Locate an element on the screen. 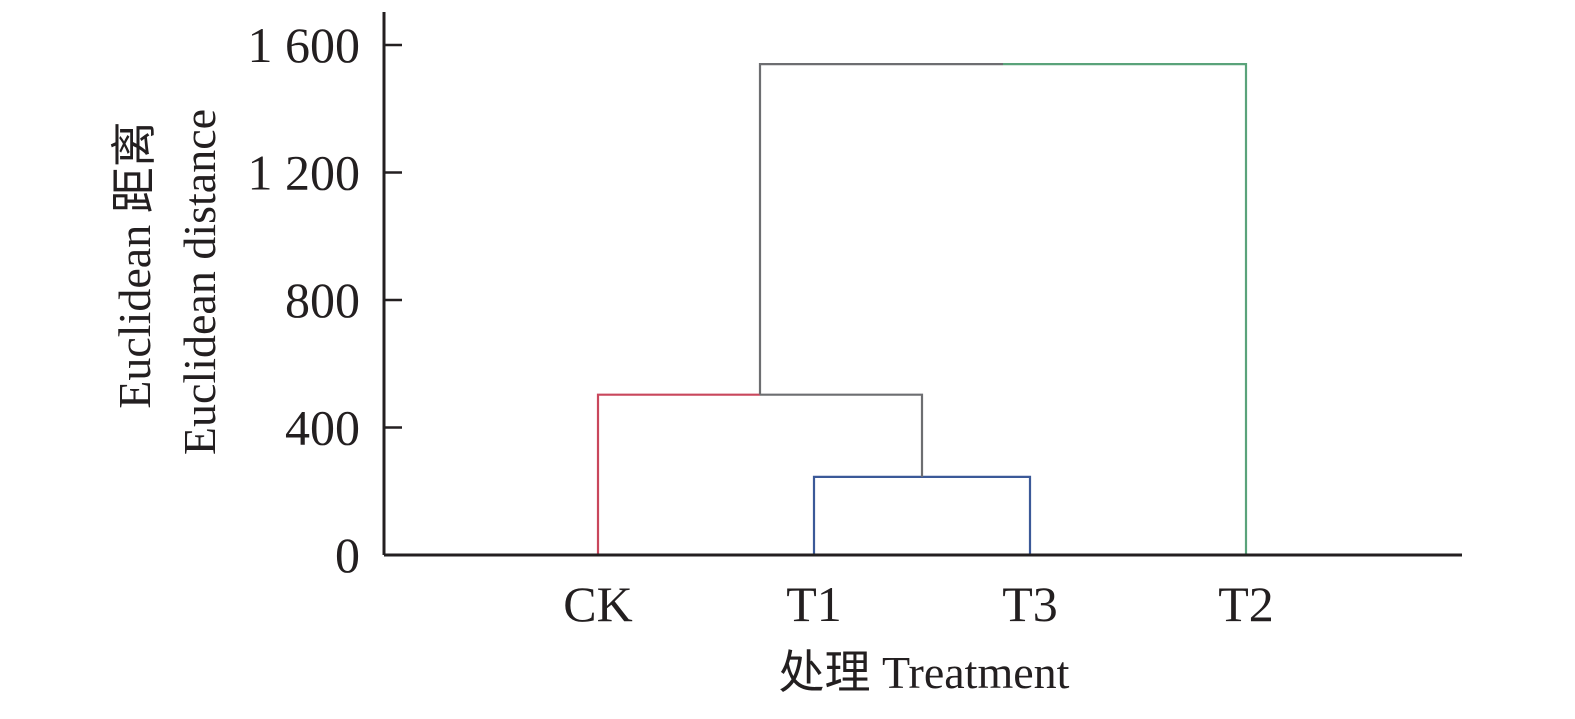  y-axis-ticks: 0 400 800 1 200 1 600 is located at coordinates (325, 300).